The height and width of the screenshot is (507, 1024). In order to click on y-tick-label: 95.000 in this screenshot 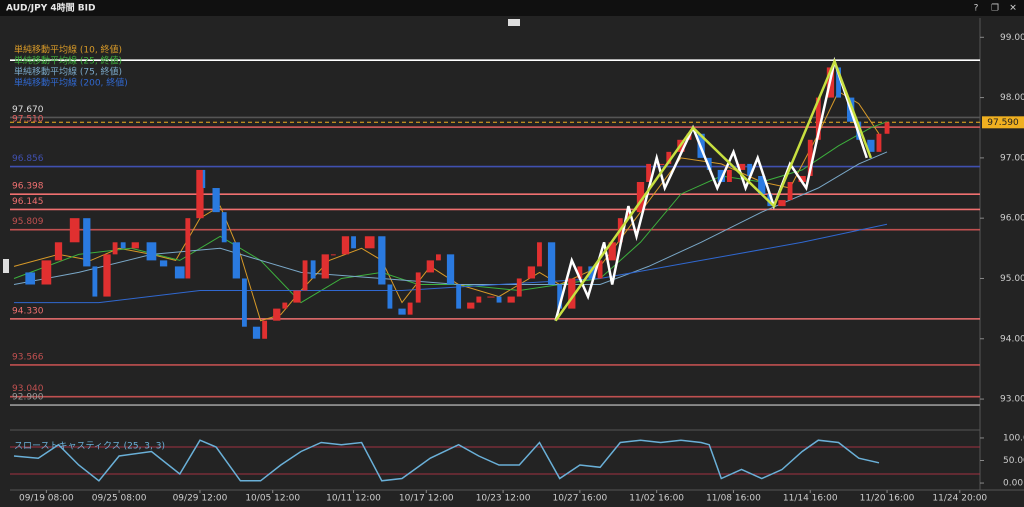, I will do `click(1012, 279)`.